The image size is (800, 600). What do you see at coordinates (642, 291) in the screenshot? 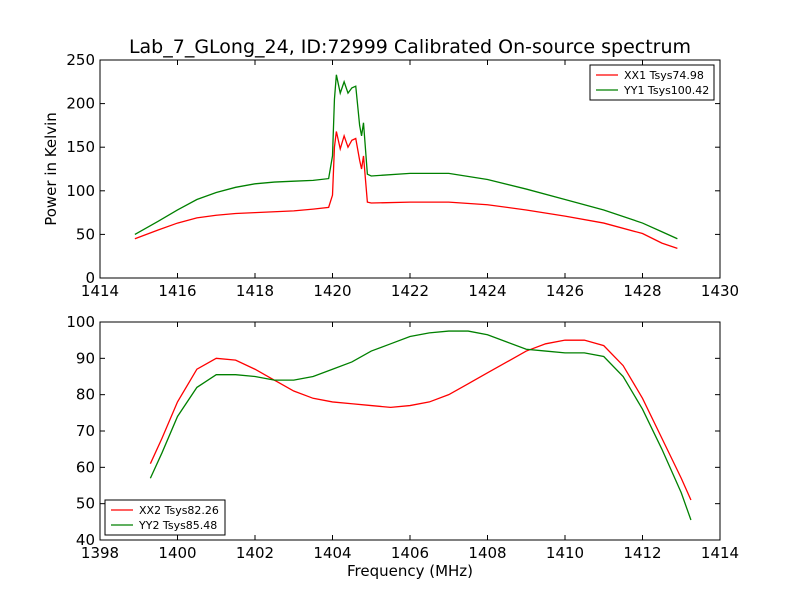
I see `x-tick-label: 1428` at bounding box center [642, 291].